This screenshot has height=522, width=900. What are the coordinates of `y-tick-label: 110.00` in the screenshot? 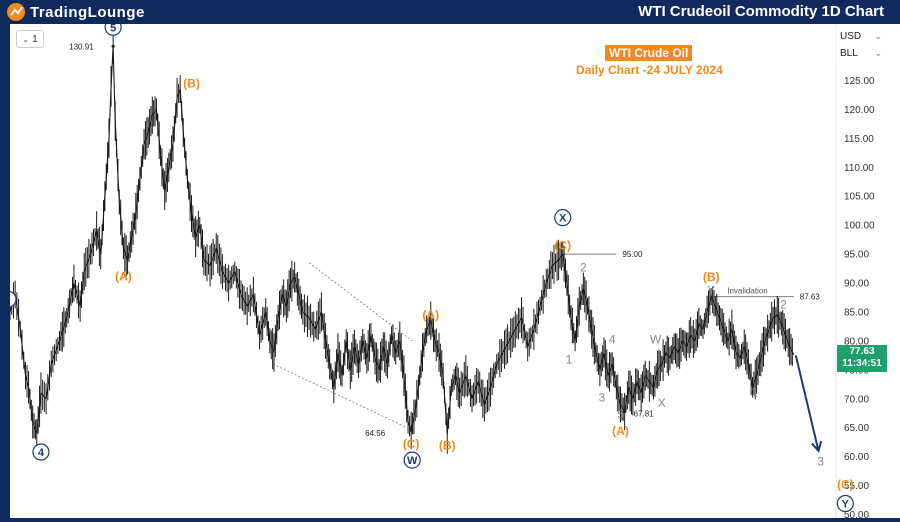 It's located at (859, 168).